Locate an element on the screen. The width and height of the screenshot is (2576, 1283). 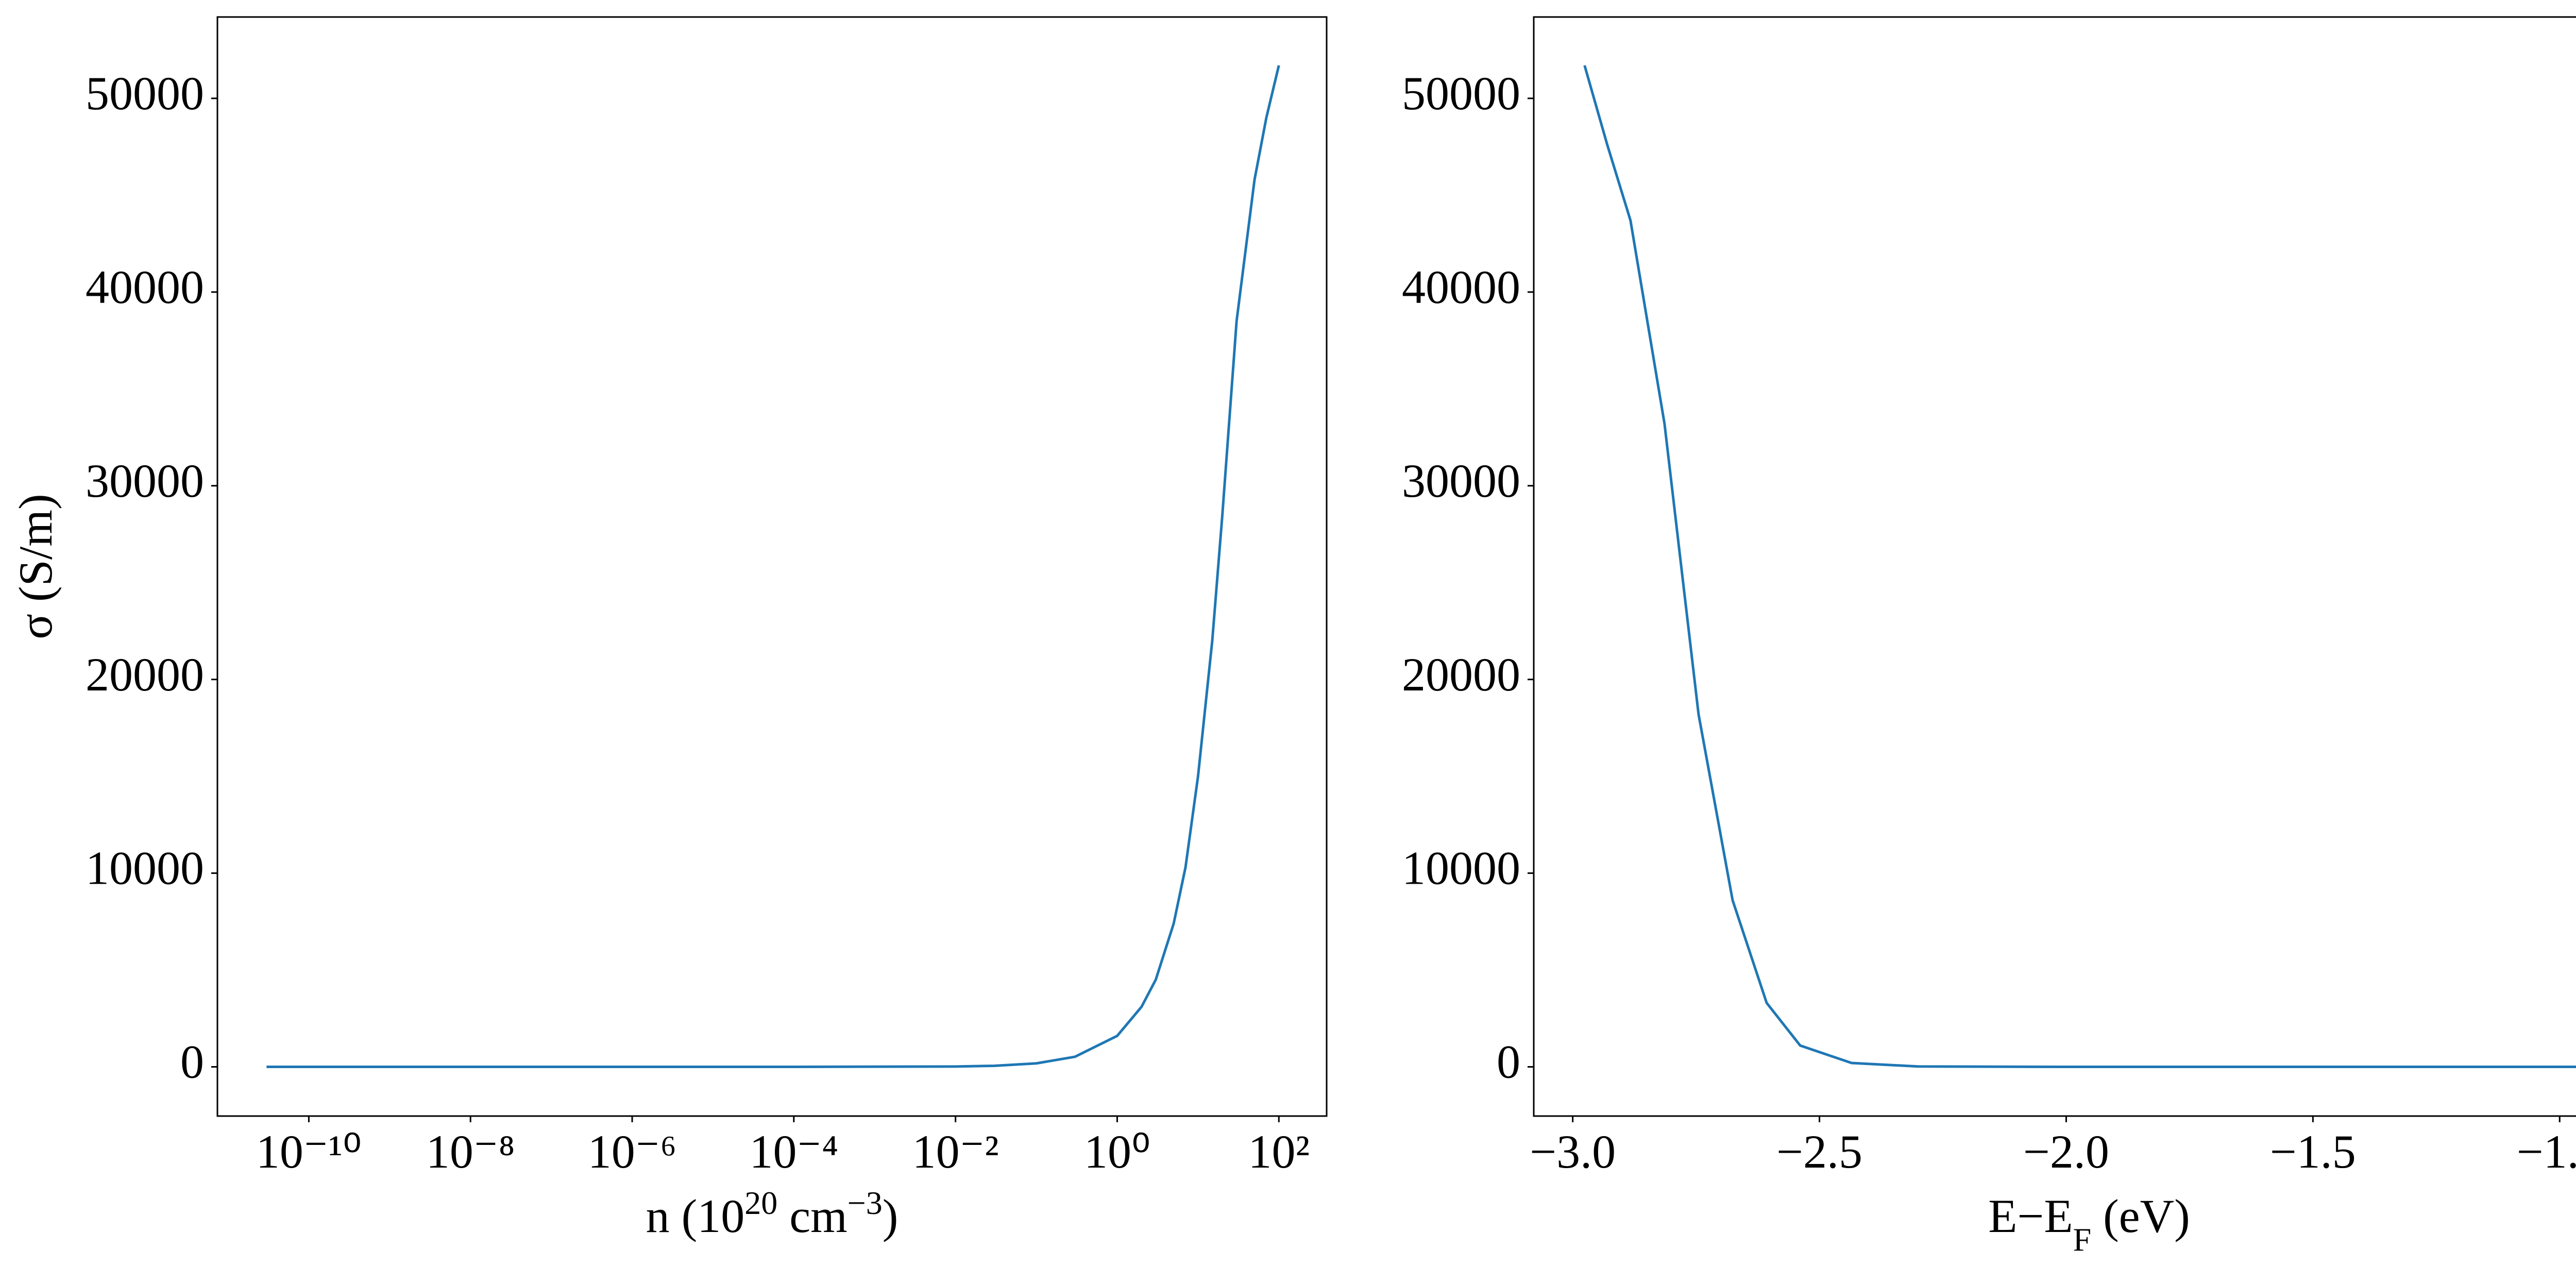
x-tick-label: −1.5 is located at coordinates (2313, 1151).